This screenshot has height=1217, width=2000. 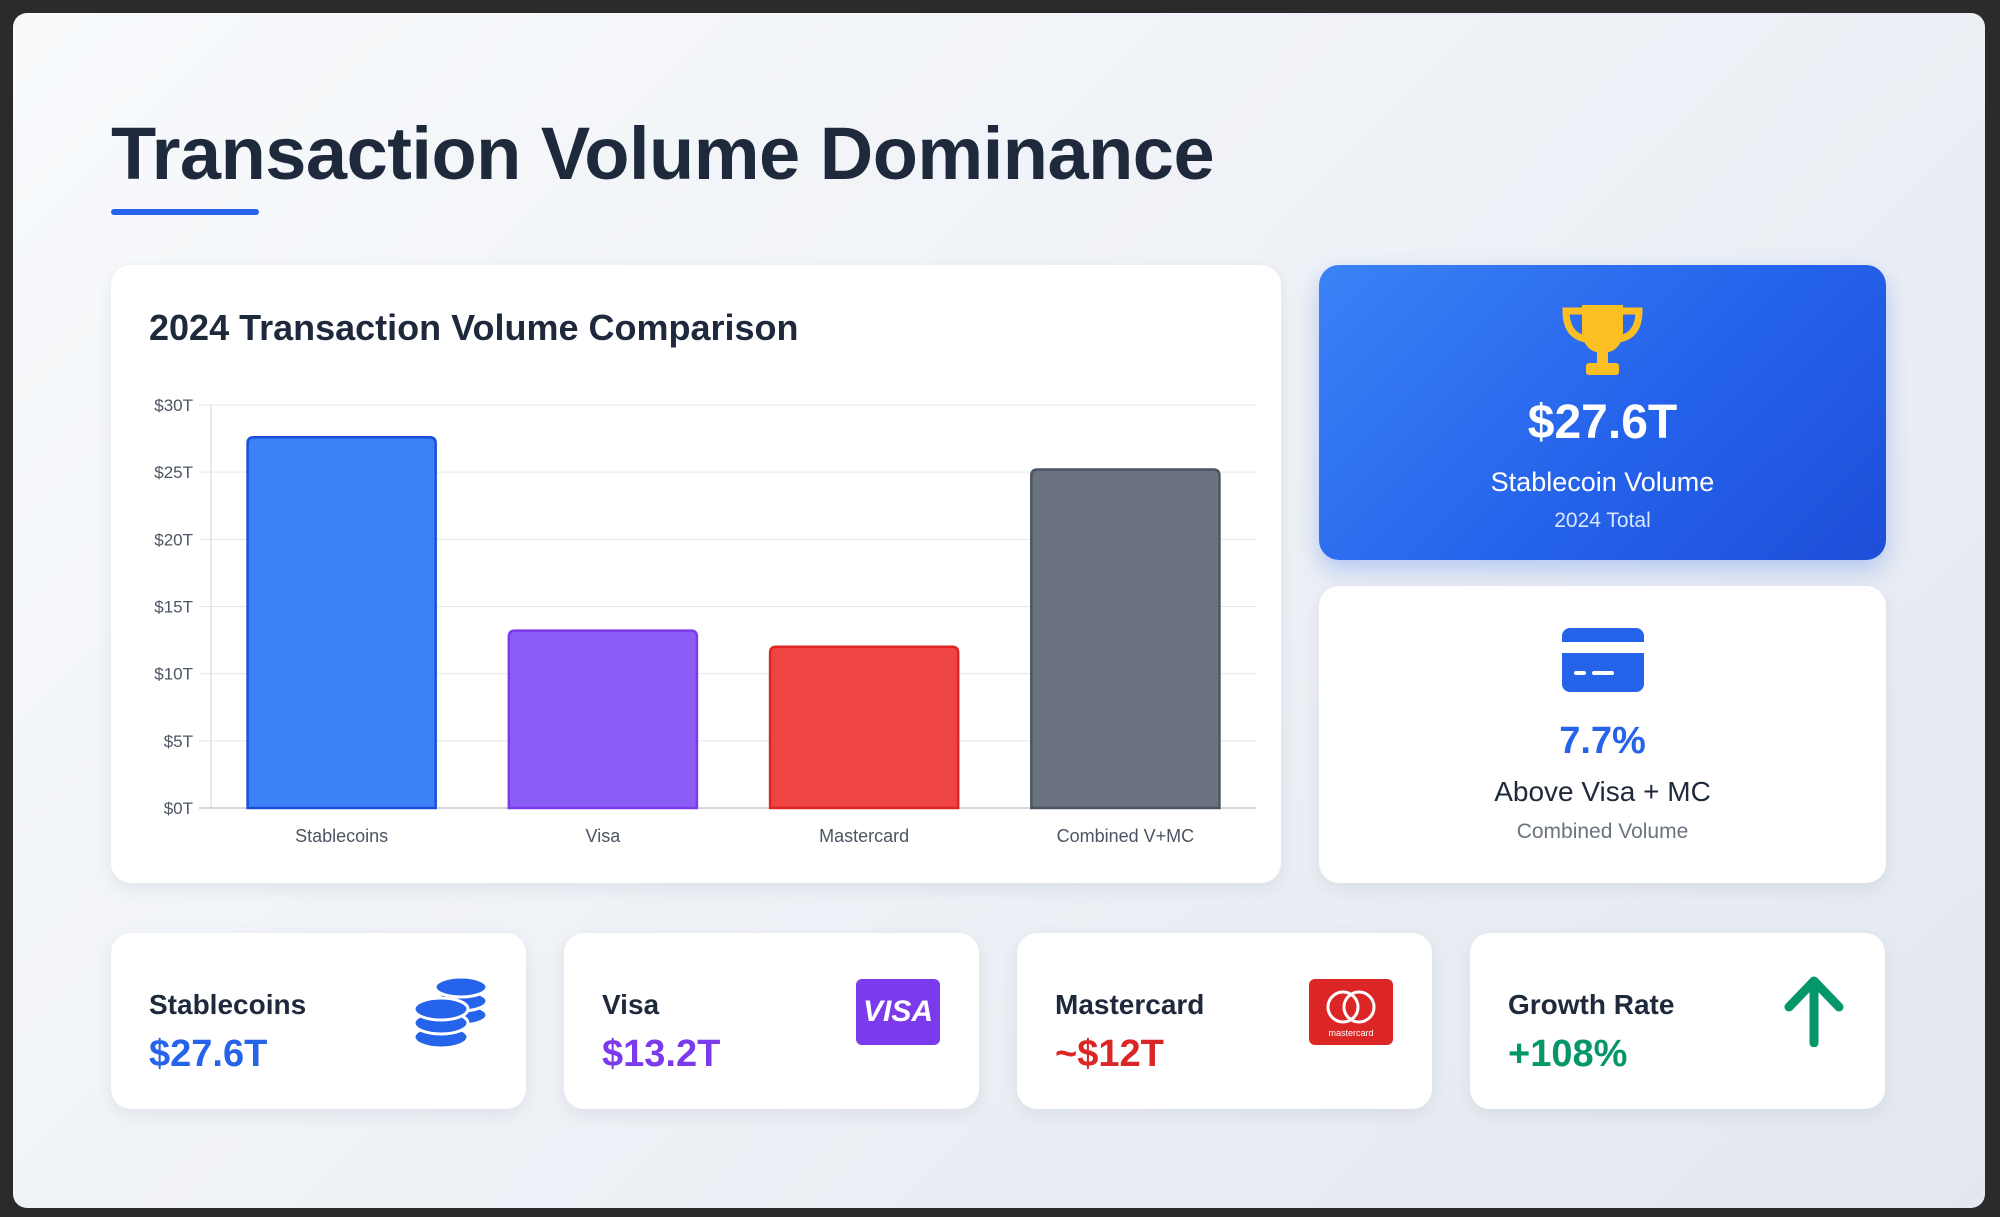 I want to click on comparison-value: 7.7%, so click(x=1602, y=741).